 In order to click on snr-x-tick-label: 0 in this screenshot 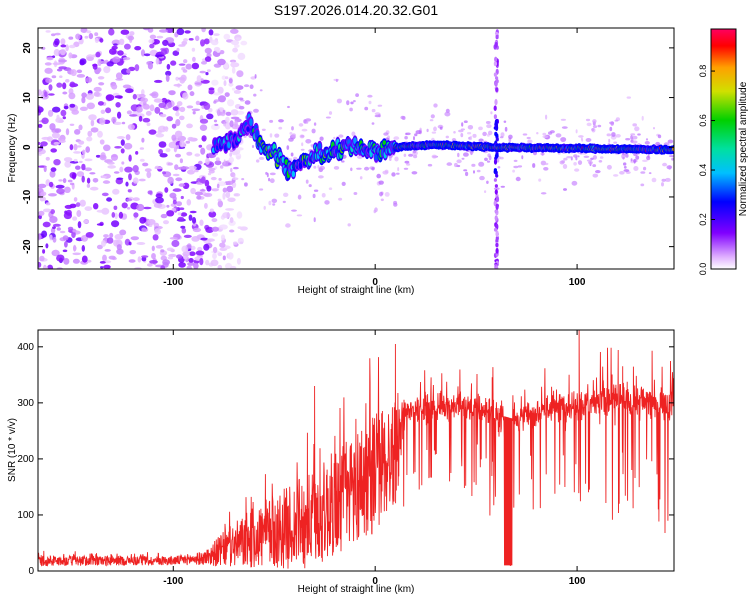, I will do `click(375, 581)`.